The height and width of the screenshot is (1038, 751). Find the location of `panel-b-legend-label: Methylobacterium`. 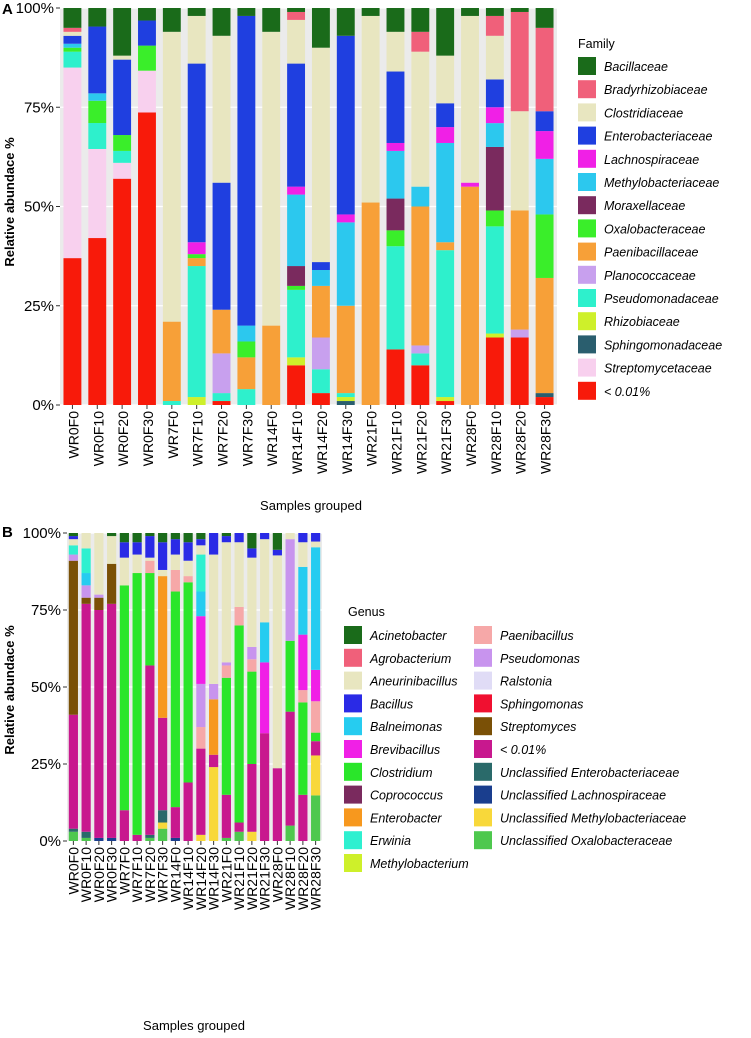

panel-b-legend-label: Methylobacterium is located at coordinates (419, 864).